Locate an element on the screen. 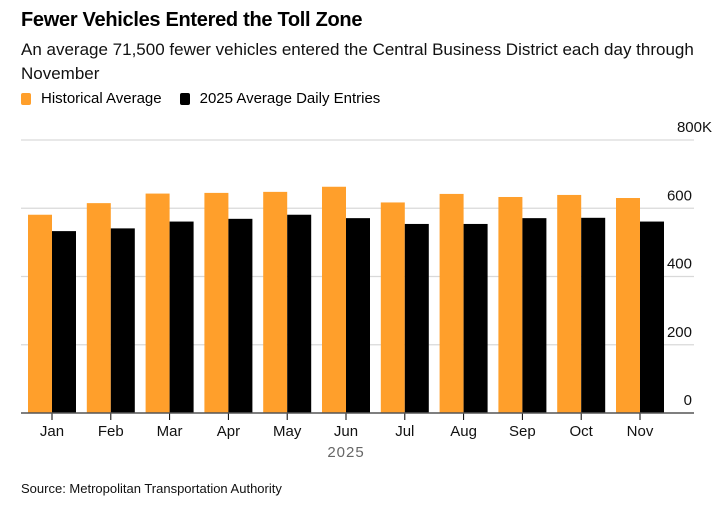  chart-title: Fewer Vehicles Entered the Toll Zone is located at coordinates (192, 20).